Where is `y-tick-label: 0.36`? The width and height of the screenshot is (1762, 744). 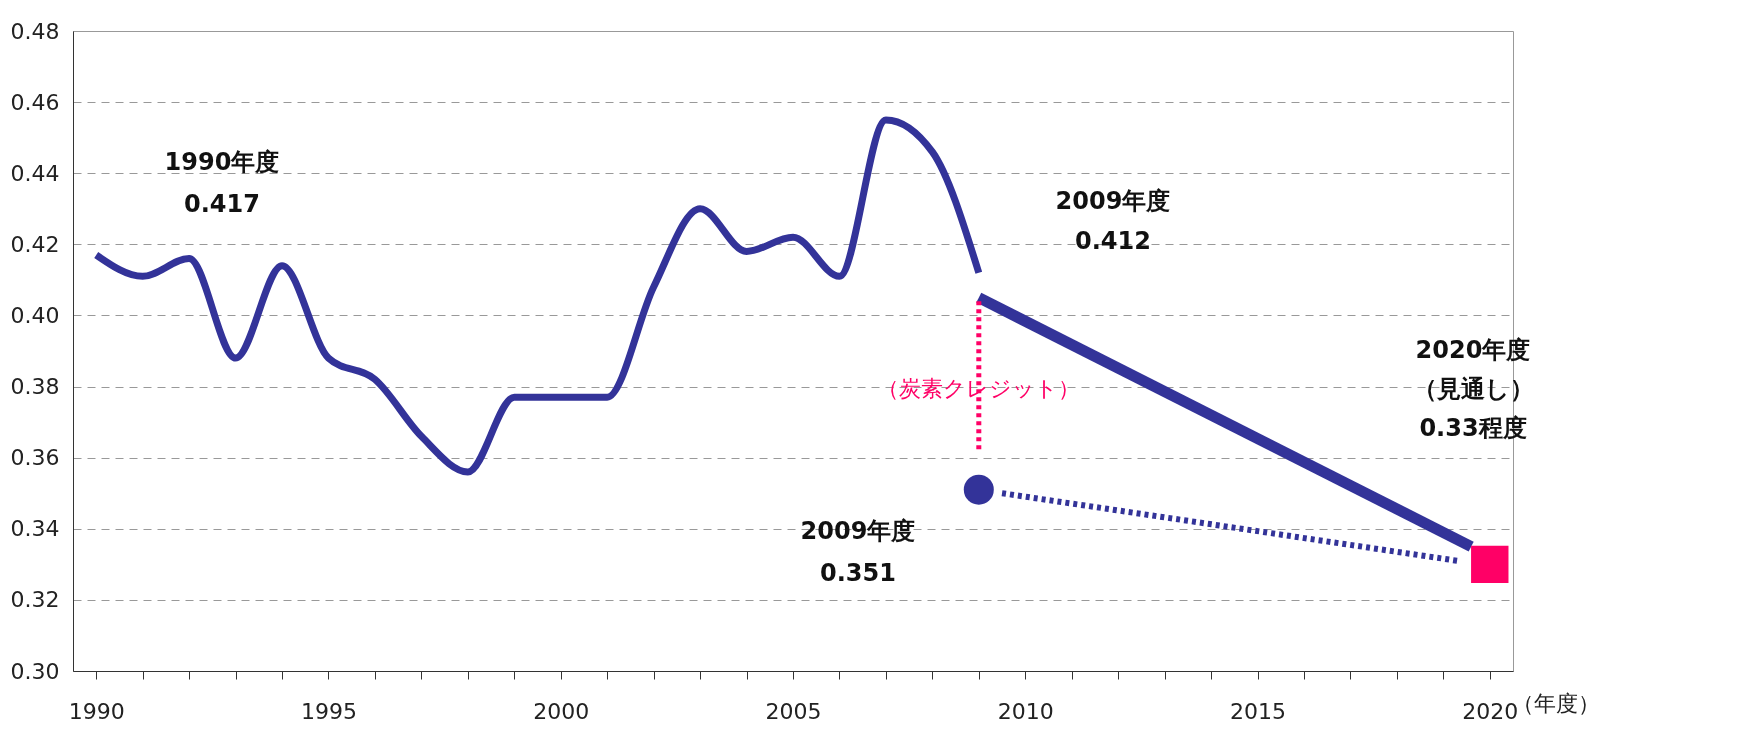
y-tick-label: 0.36 is located at coordinates (35, 458).